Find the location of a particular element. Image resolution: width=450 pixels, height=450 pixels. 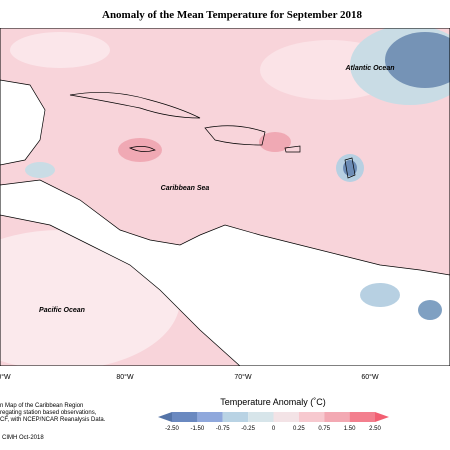

colorbar-tick-label: -2.50 is located at coordinates (172, 429).